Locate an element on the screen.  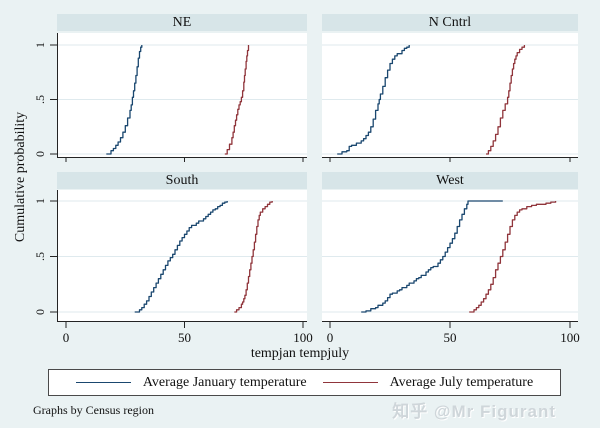
panel-title-ncntrl: N Cntrl is located at coordinates (450, 22).